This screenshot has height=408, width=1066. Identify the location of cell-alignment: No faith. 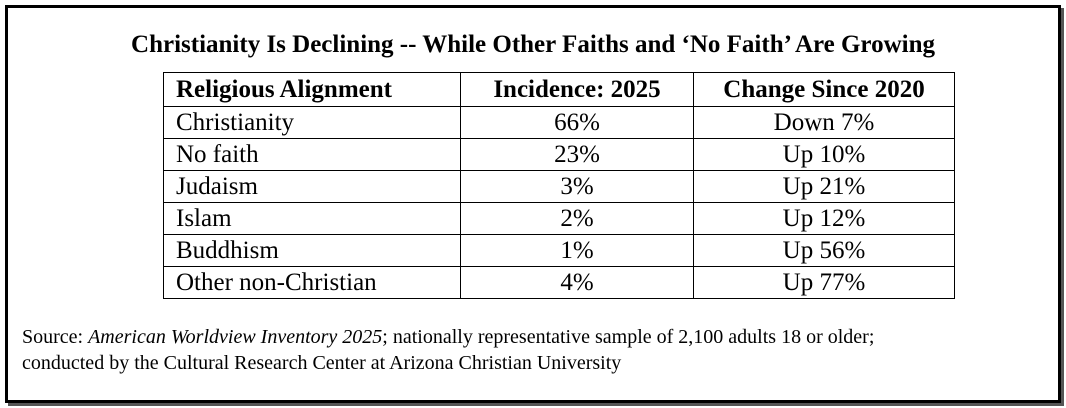
(312, 154).